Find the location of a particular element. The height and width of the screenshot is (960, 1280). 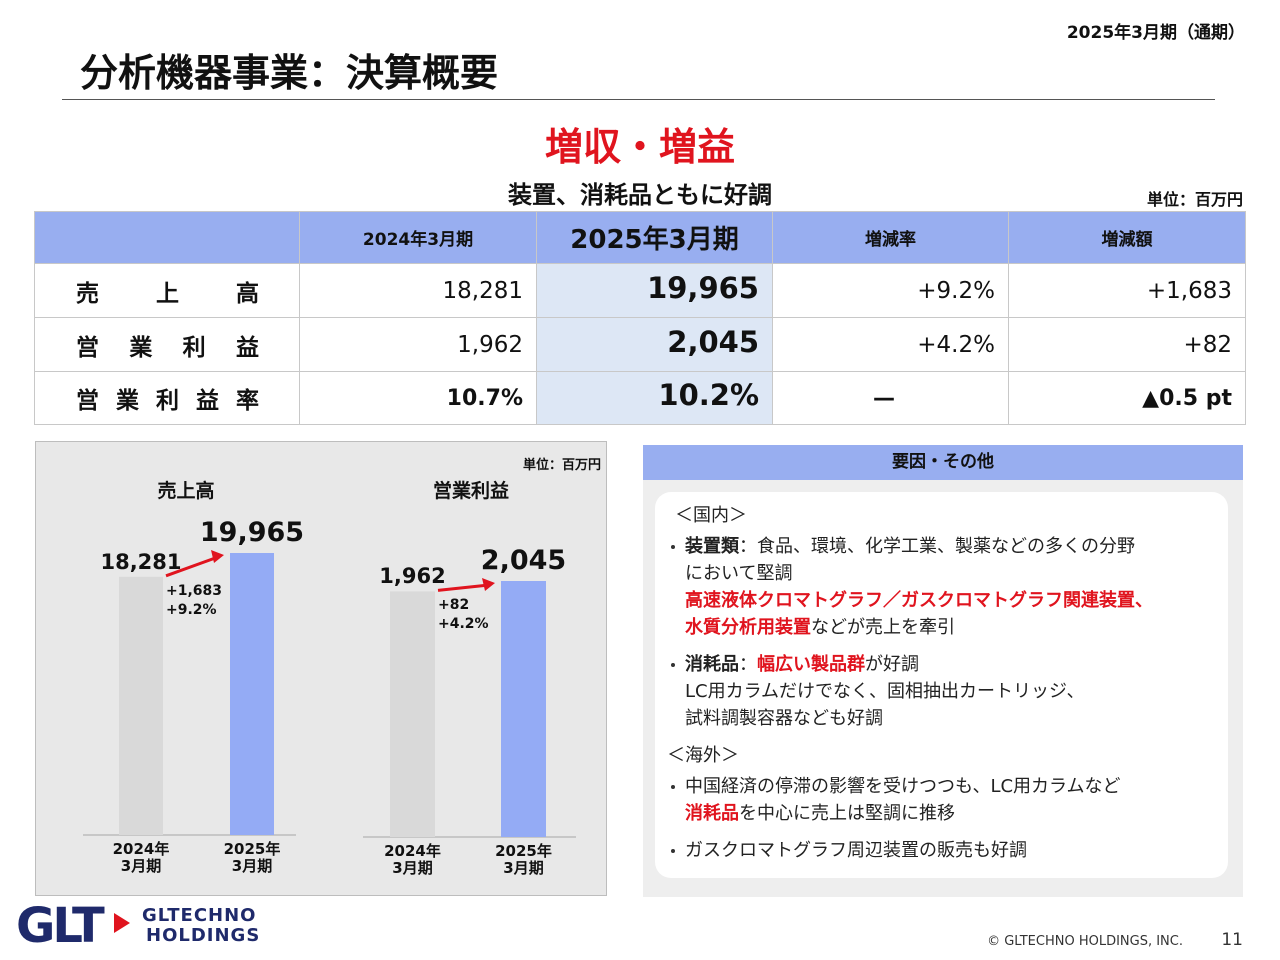

header-cell is located at coordinates (167, 238).